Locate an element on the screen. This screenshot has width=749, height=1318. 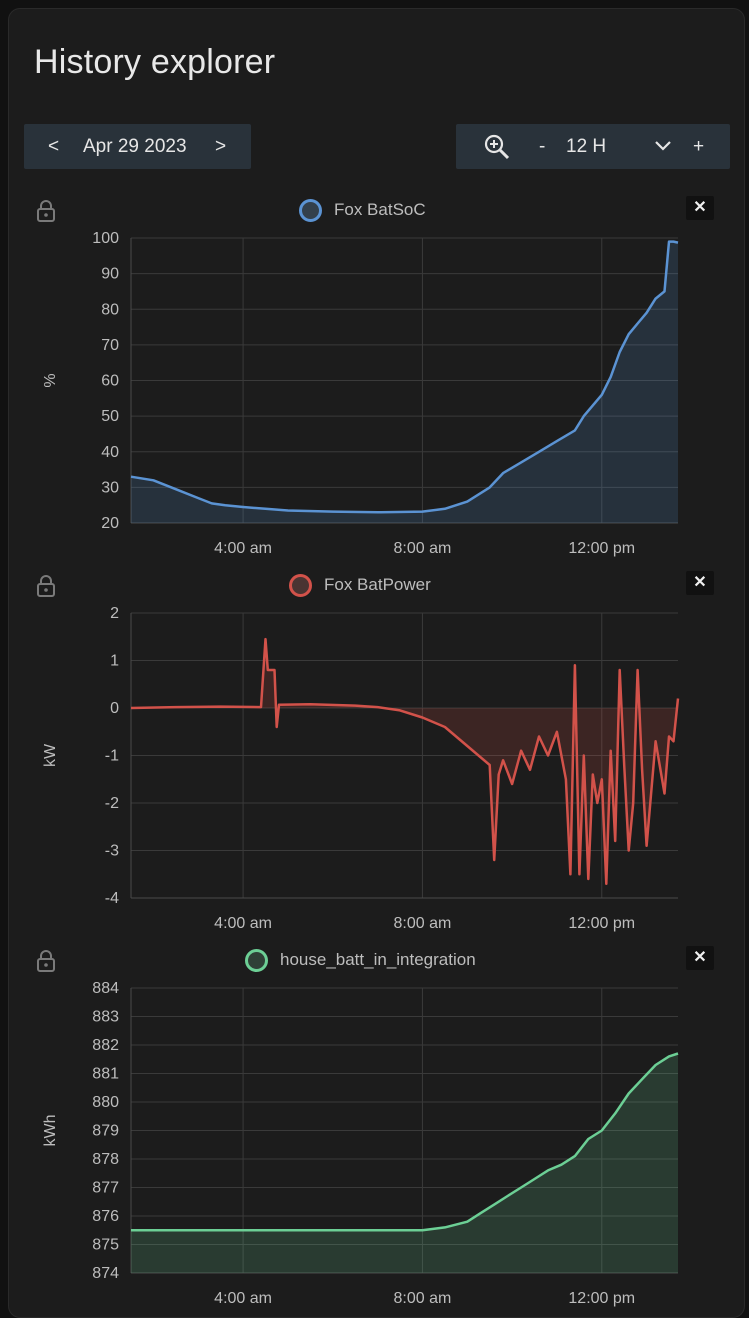
y-tick-label: 60 is located at coordinates (110, 381).